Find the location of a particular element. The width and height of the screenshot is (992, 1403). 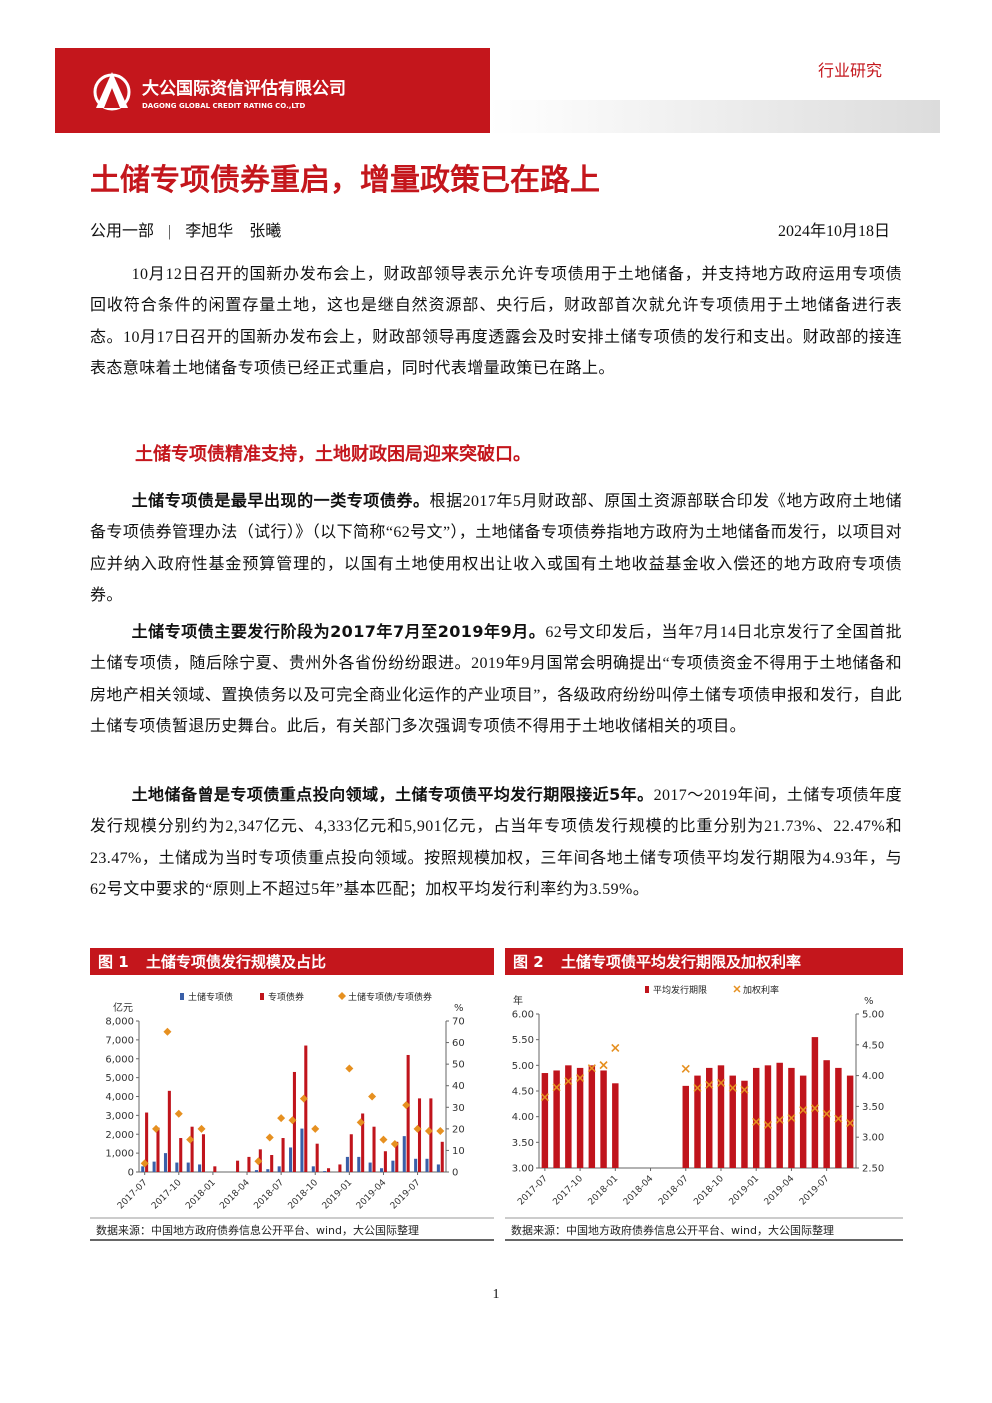

logo is located at coordinates (112, 91).